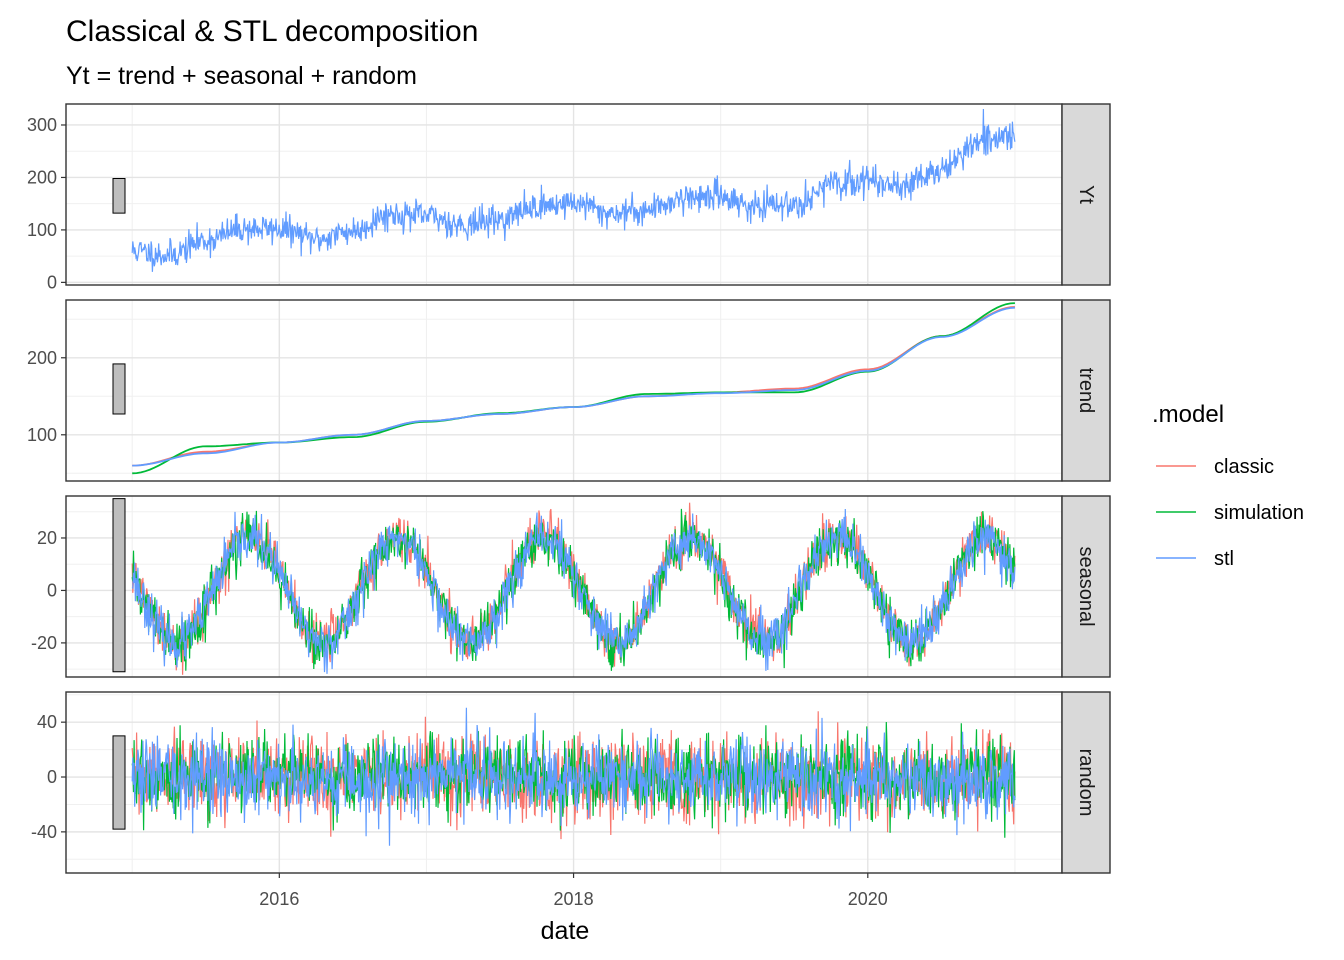 The width and height of the screenshot is (1344, 960). Describe the element at coordinates (47, 722) in the screenshot. I see `y-tick-label: 40` at that location.